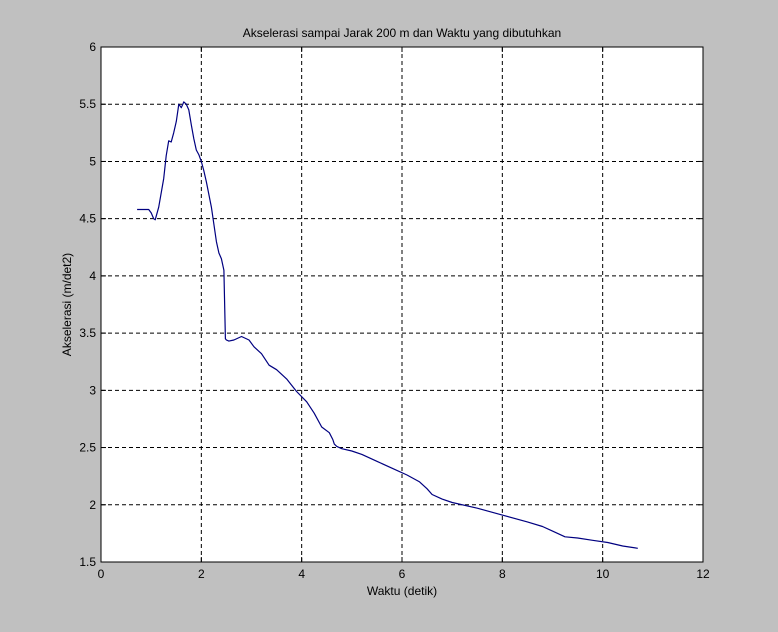 The width and height of the screenshot is (778, 632). I want to click on x-tick-label: 2, so click(201, 574).